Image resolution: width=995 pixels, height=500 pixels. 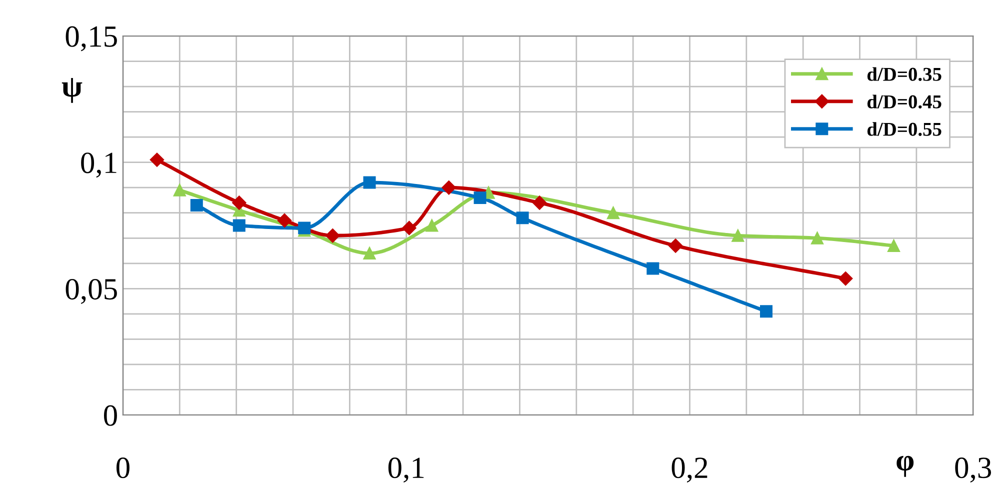 What do you see at coordinates (91, 291) in the screenshot?
I see `y-tick-label: 0,05` at bounding box center [91, 291].